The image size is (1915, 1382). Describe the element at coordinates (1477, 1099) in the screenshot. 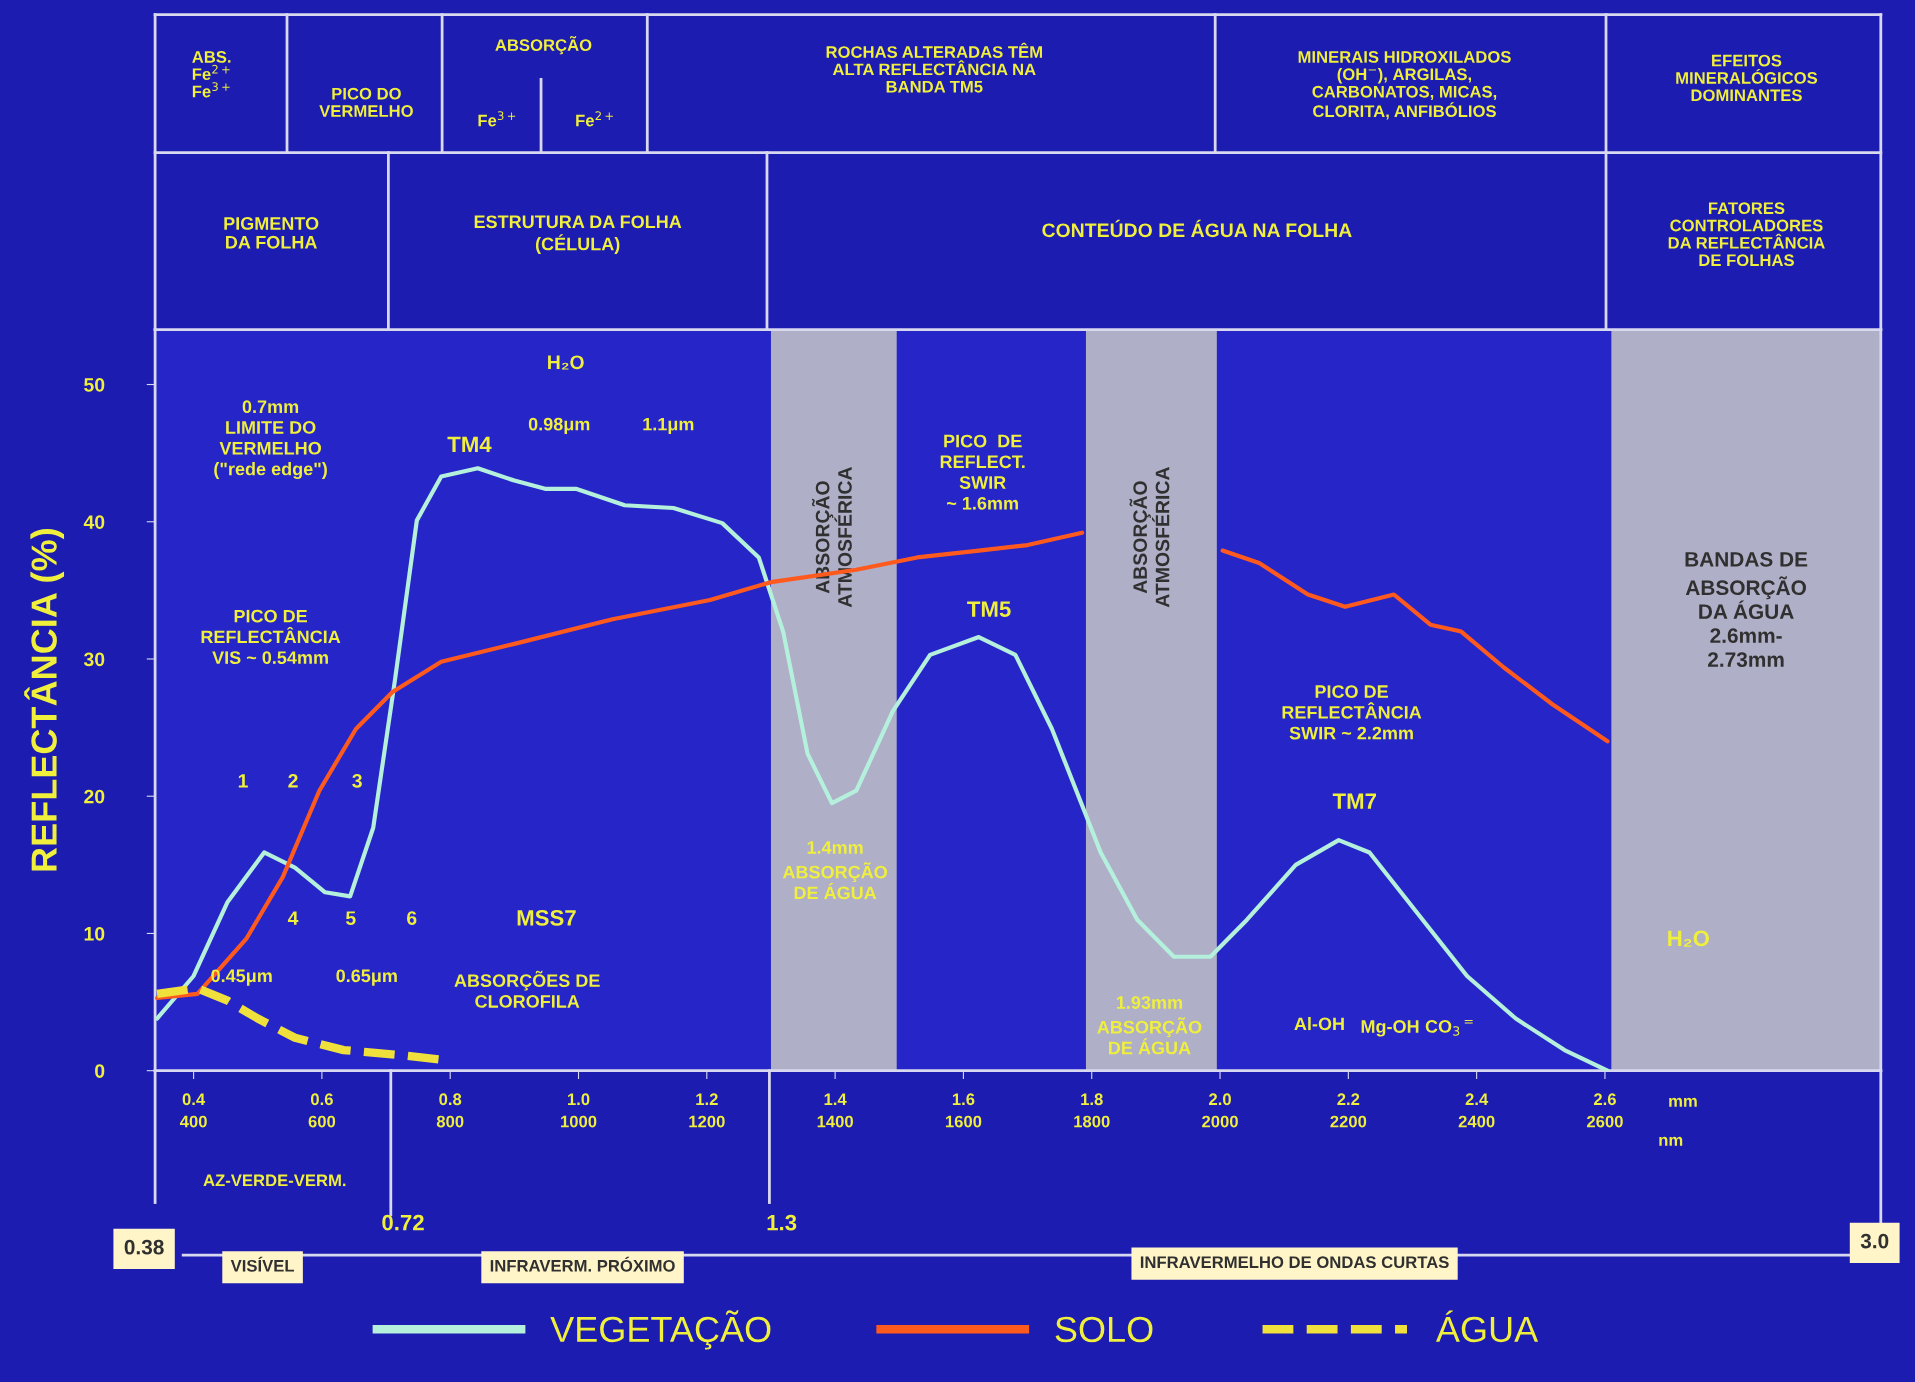

I see `x-tick-label: 2.4` at that location.